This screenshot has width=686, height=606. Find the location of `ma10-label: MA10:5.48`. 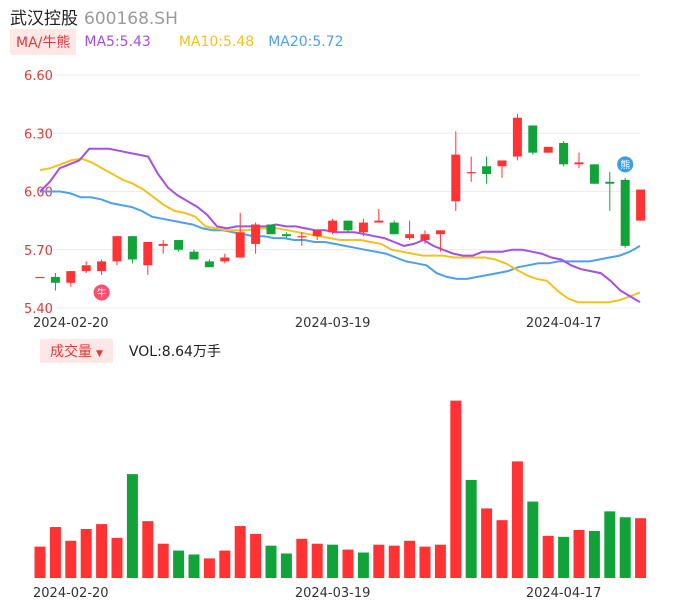

ma10-label: MA10:5.48 is located at coordinates (216, 42).